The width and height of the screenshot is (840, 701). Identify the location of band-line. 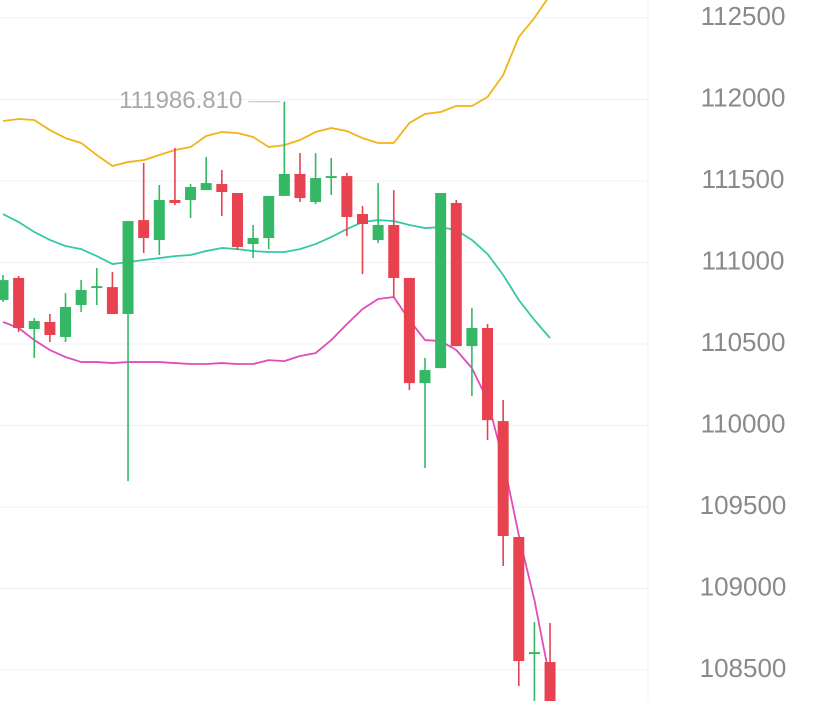
(276, 276).